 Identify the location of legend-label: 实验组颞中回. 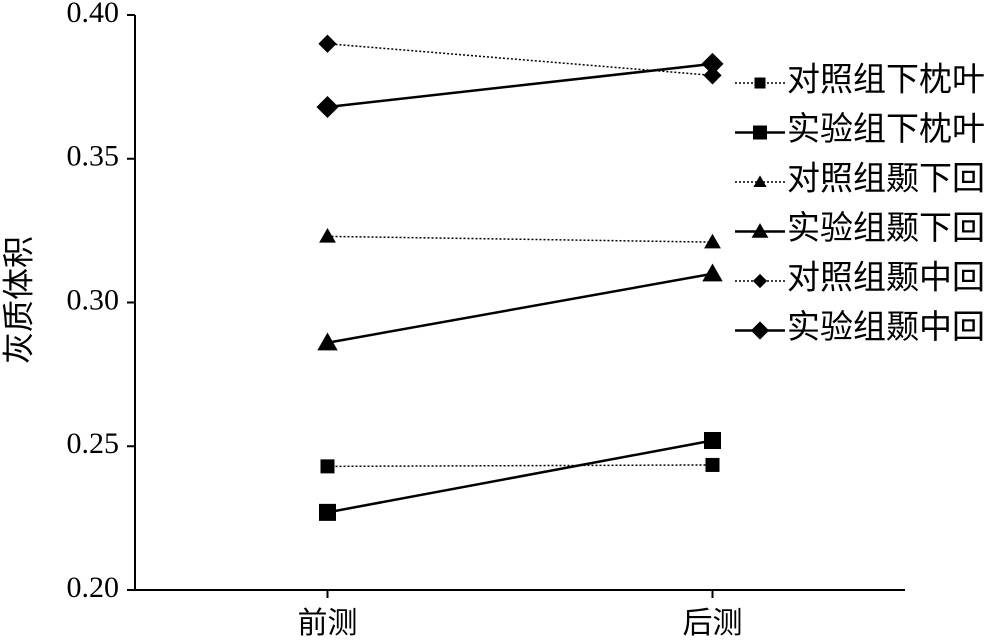
(886, 327).